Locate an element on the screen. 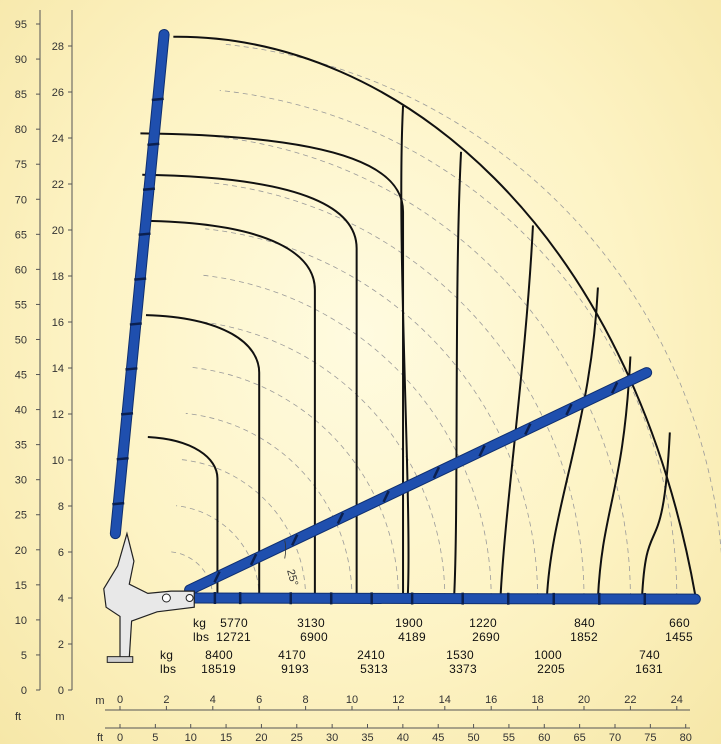  row2-kg-value: 1000 is located at coordinates (548, 655).